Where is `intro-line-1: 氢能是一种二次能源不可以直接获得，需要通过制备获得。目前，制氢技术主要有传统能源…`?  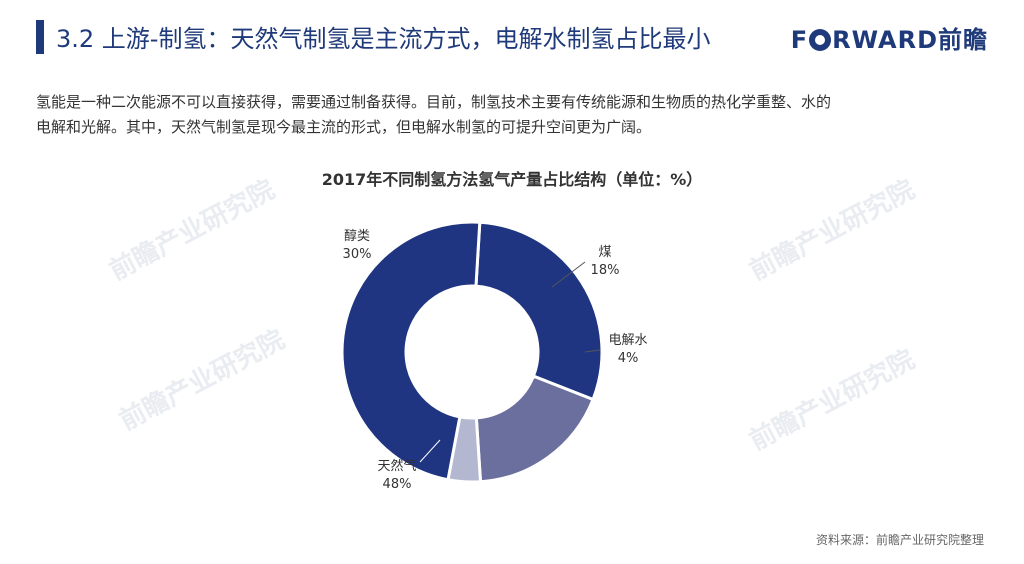 intro-line-1: 氢能是一种二次能源不可以直接获得，需要通过制备获得。目前，制氢技术主要有传统能源… is located at coordinates (434, 102).